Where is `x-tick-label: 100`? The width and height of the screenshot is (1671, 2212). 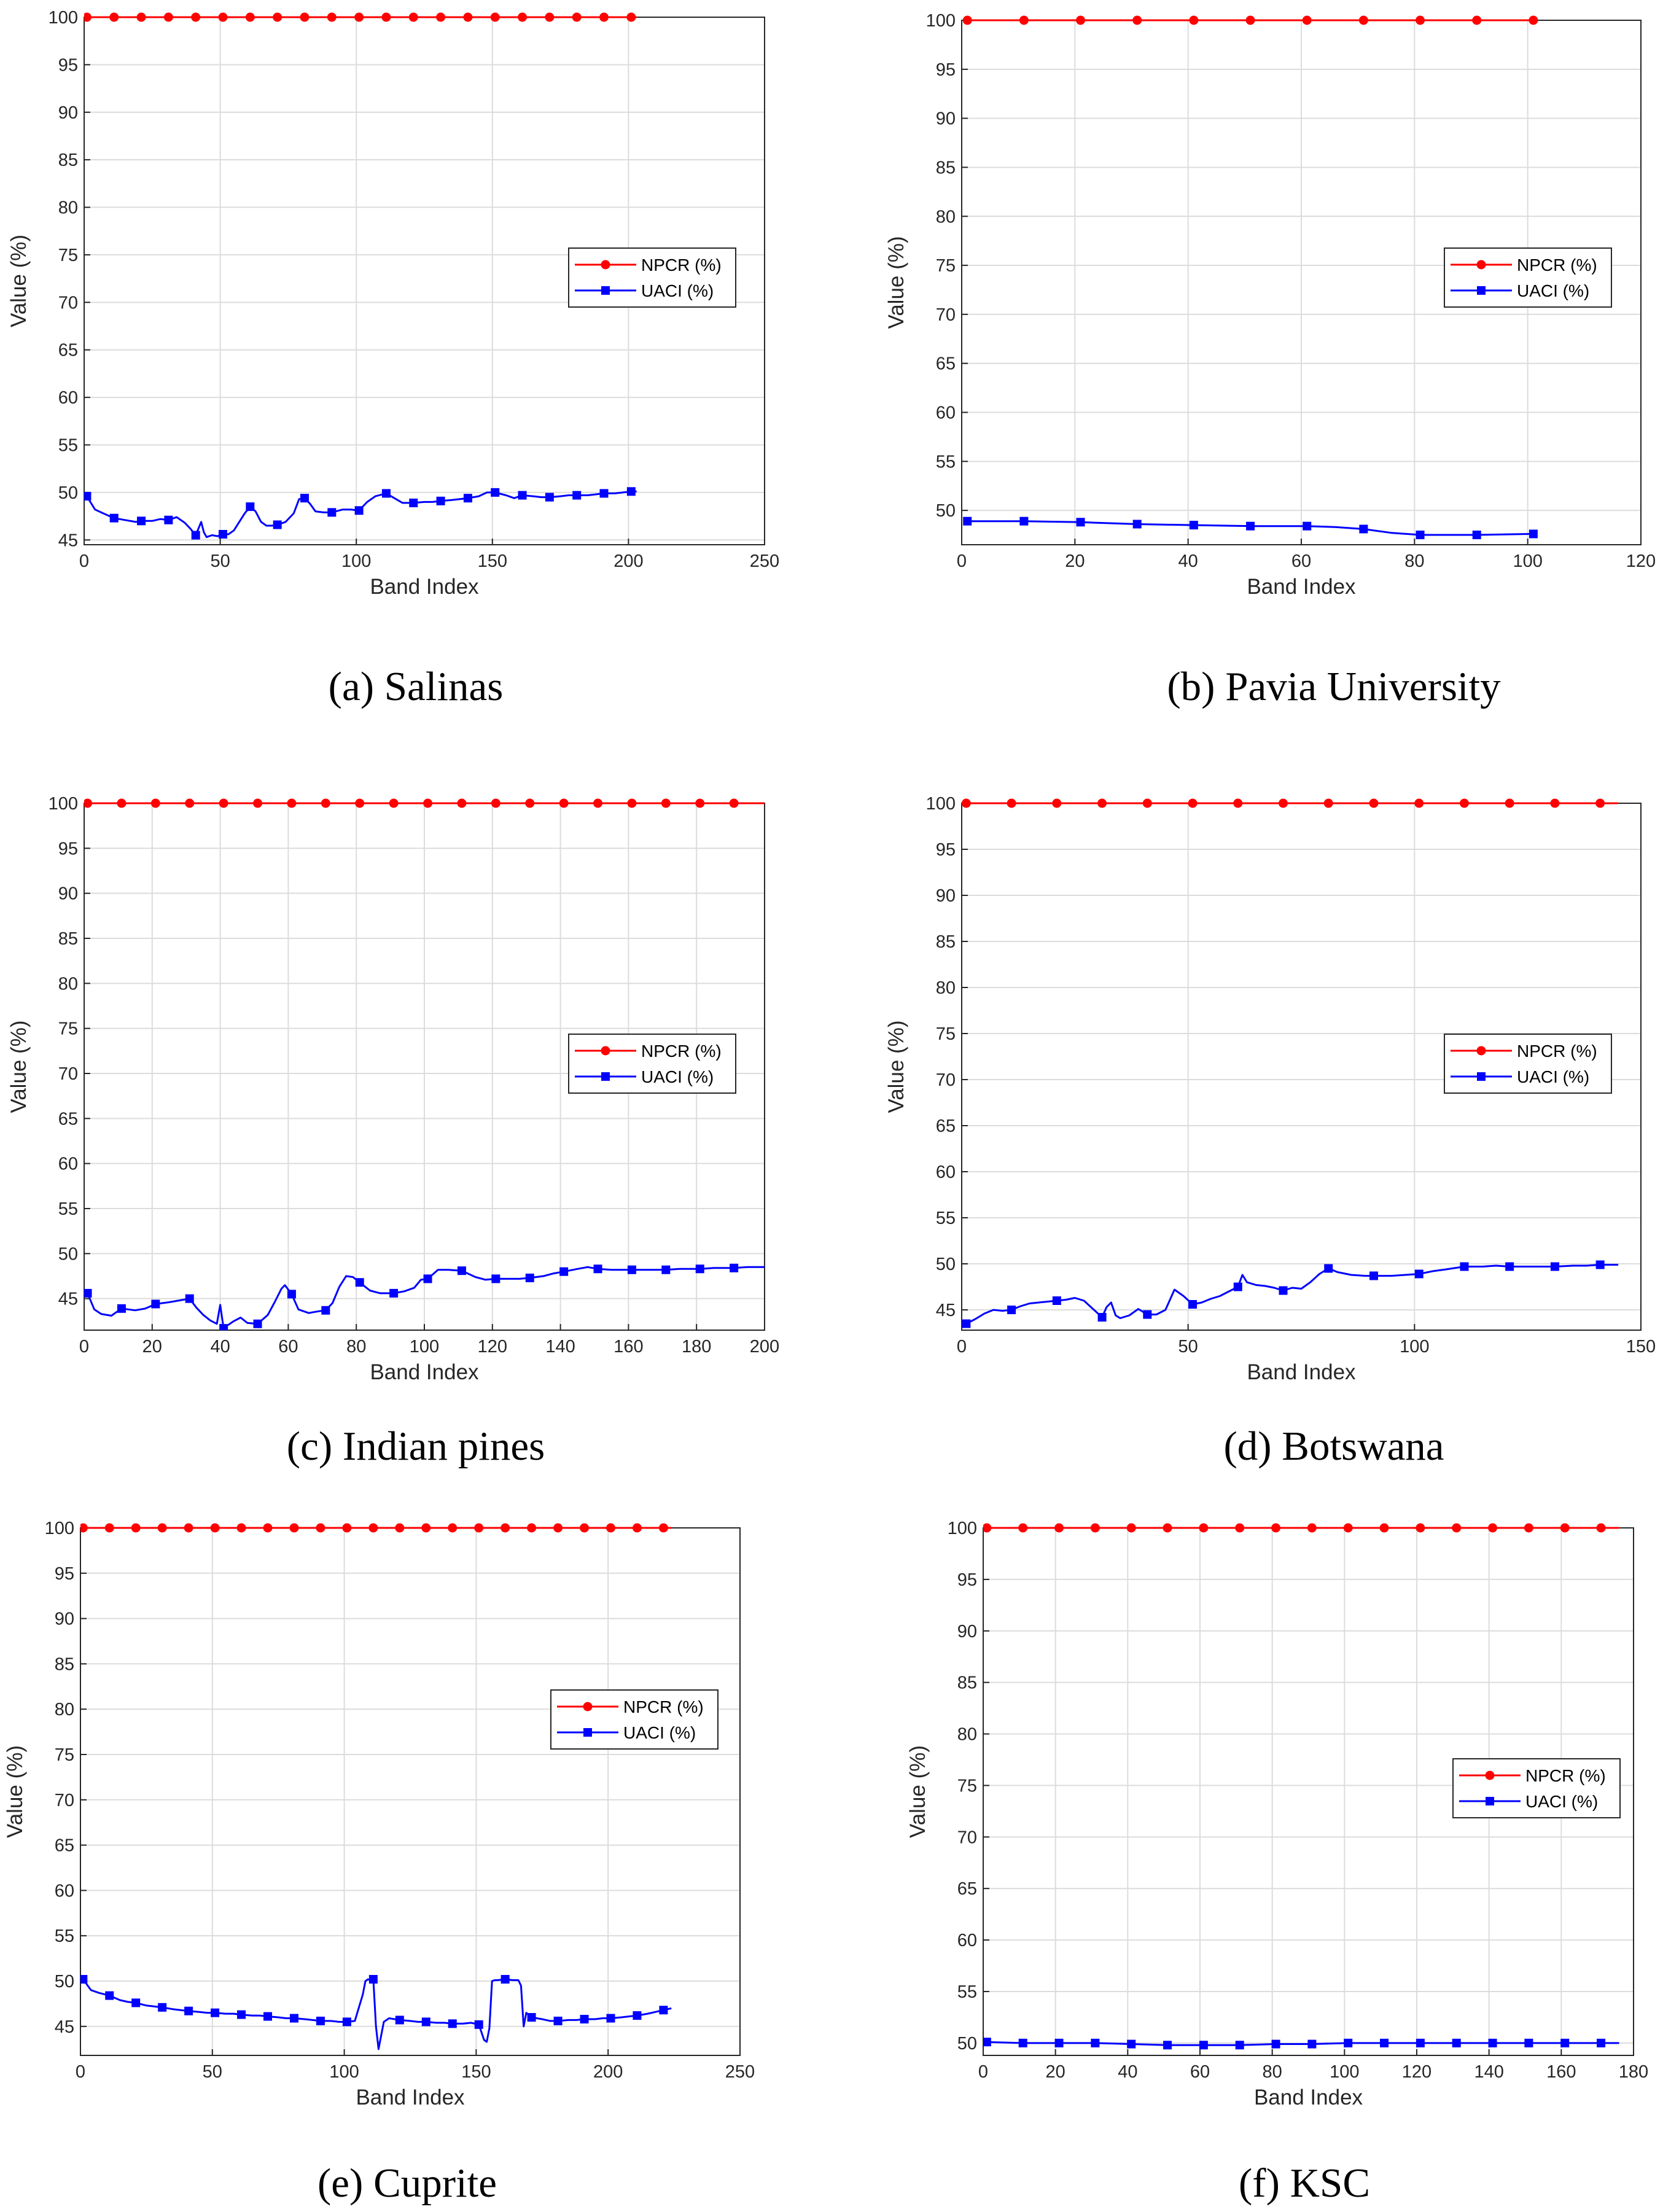 x-tick-label: 100 is located at coordinates (1414, 1347).